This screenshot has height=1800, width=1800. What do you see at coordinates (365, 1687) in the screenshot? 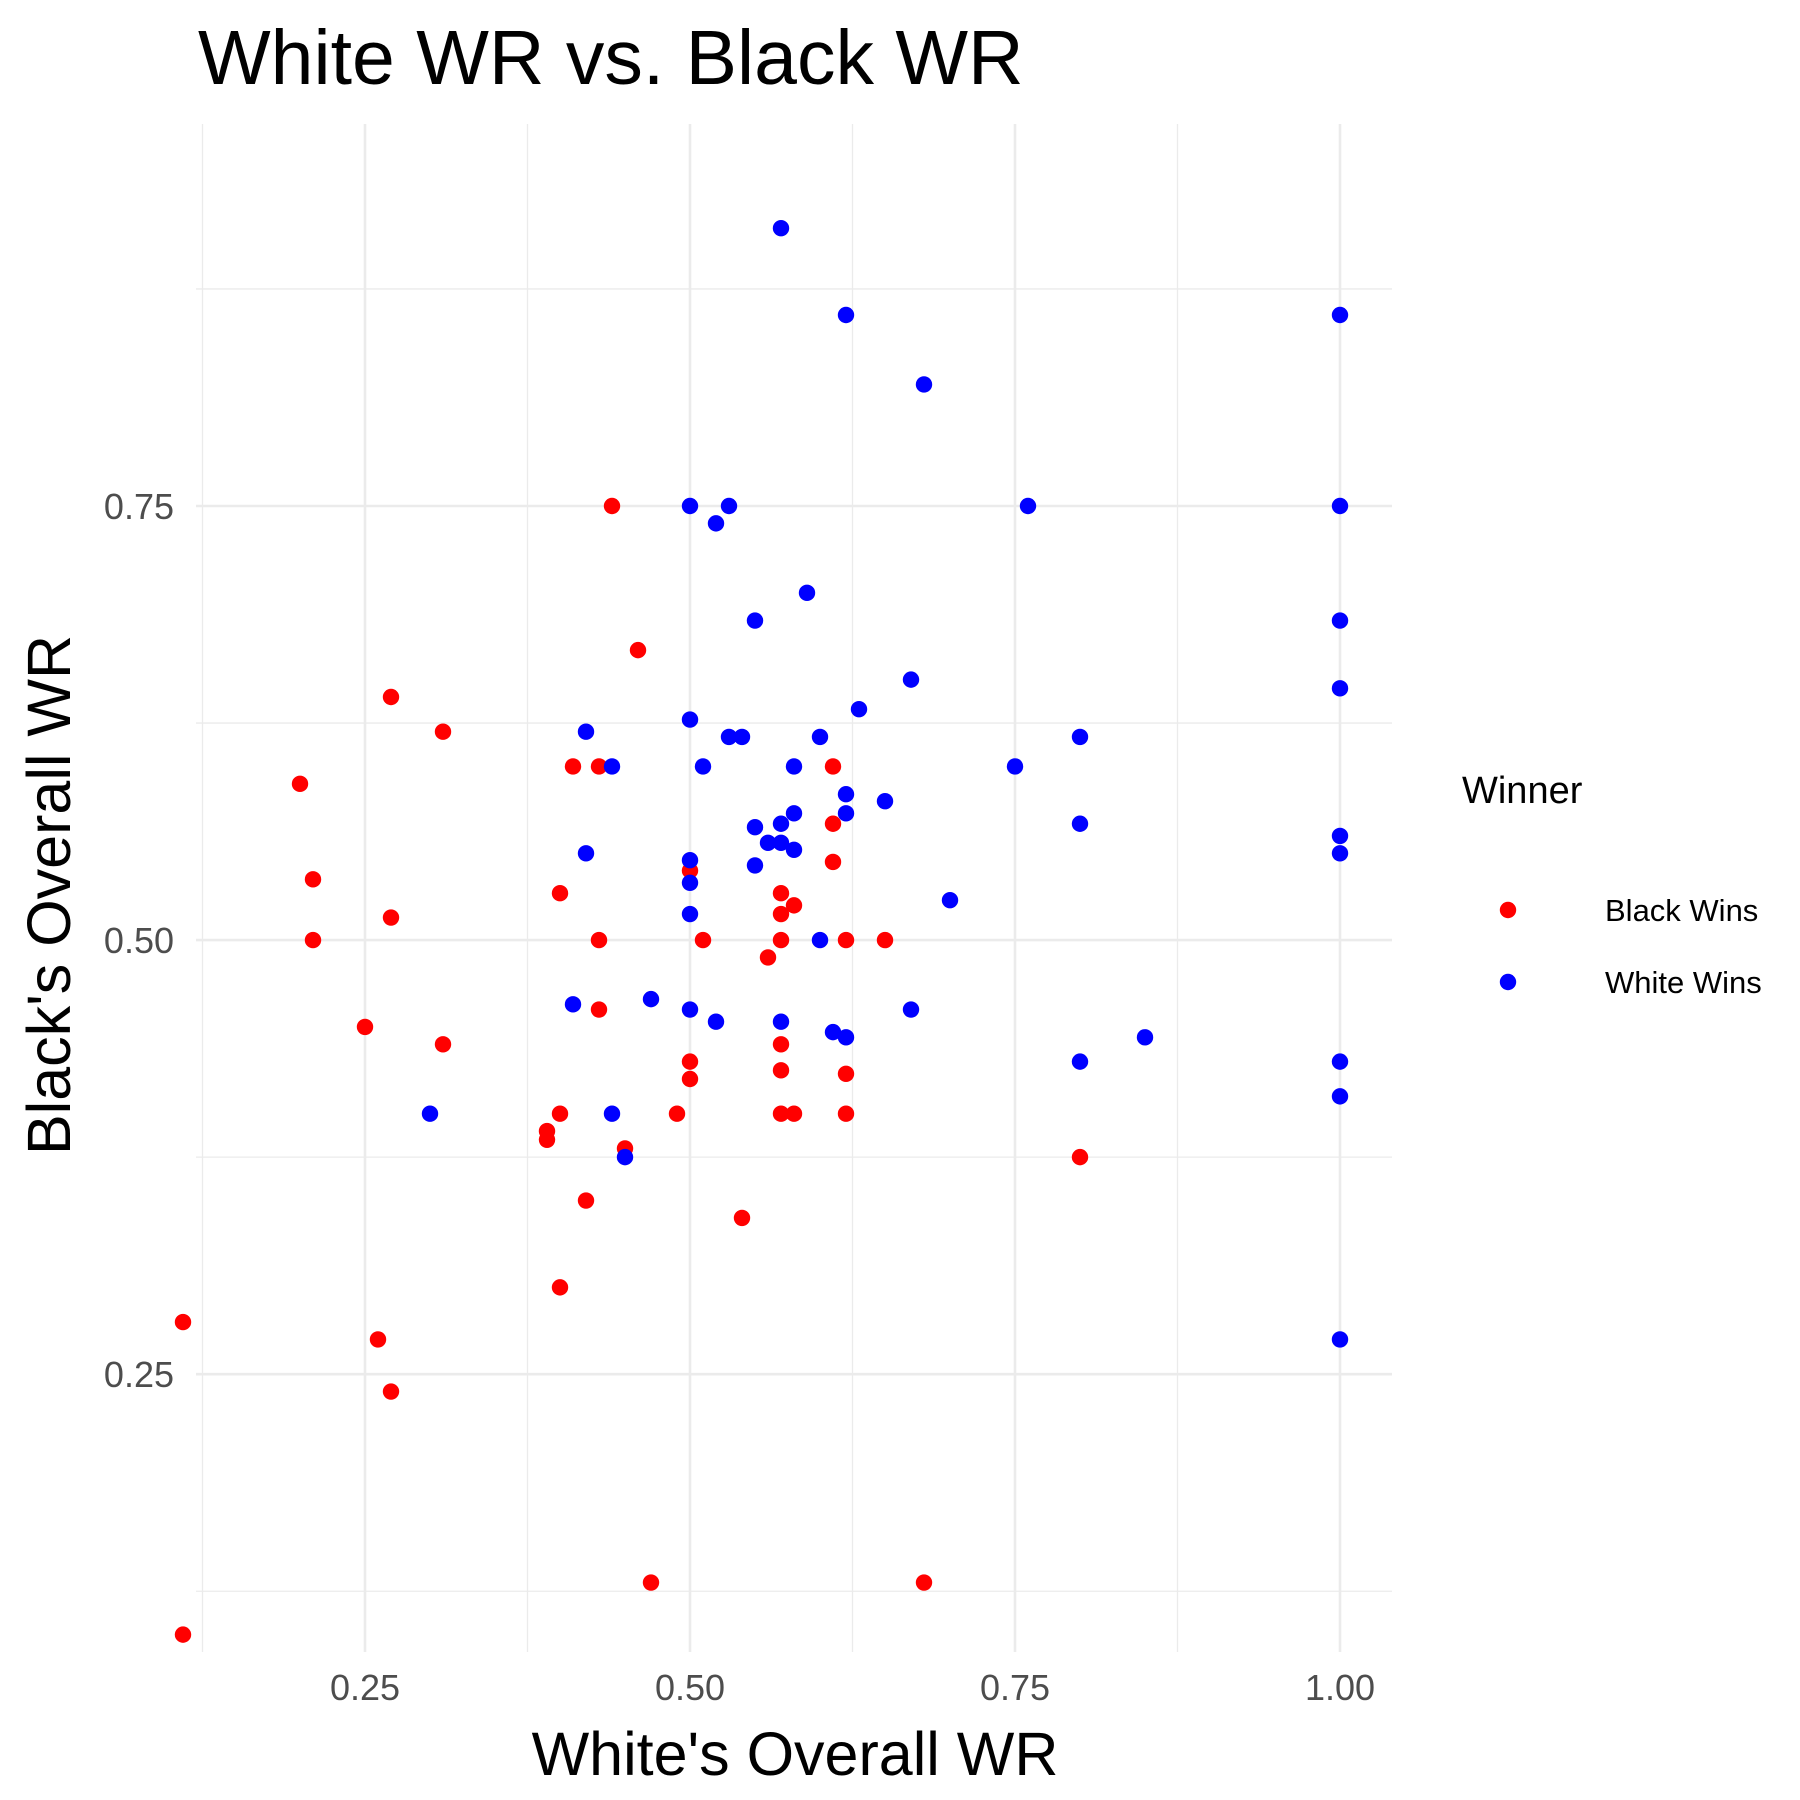
I see `x-tick-label: 0.25` at bounding box center [365, 1687].